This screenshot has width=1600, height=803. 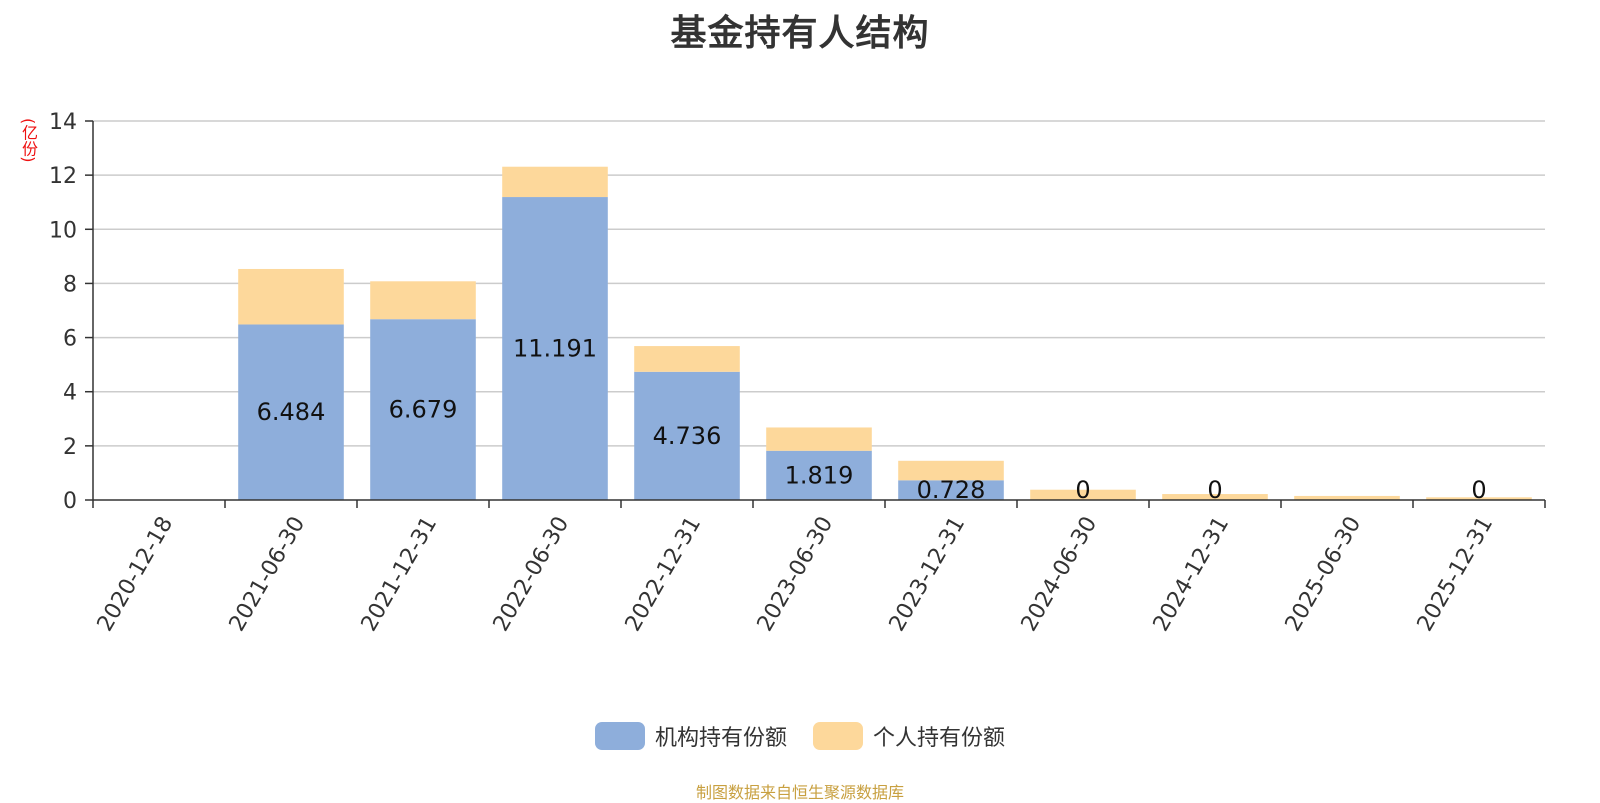 I want to click on y-tick-label: 10, so click(x=63, y=230).